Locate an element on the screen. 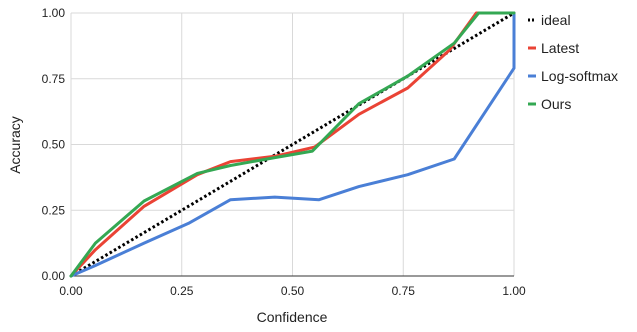 The image size is (637, 332). legend-item-log-softmax: Log-softmax is located at coordinates (573, 76).